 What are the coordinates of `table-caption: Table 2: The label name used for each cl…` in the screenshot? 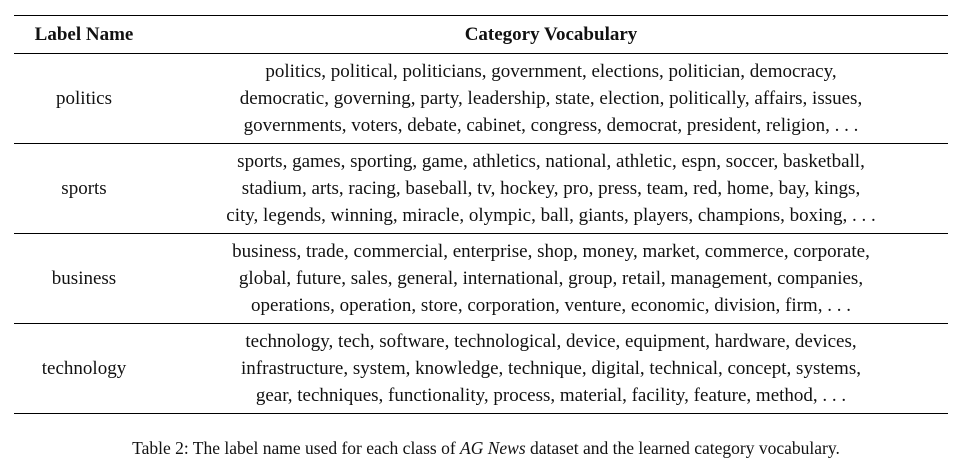 It's located at (486, 448).